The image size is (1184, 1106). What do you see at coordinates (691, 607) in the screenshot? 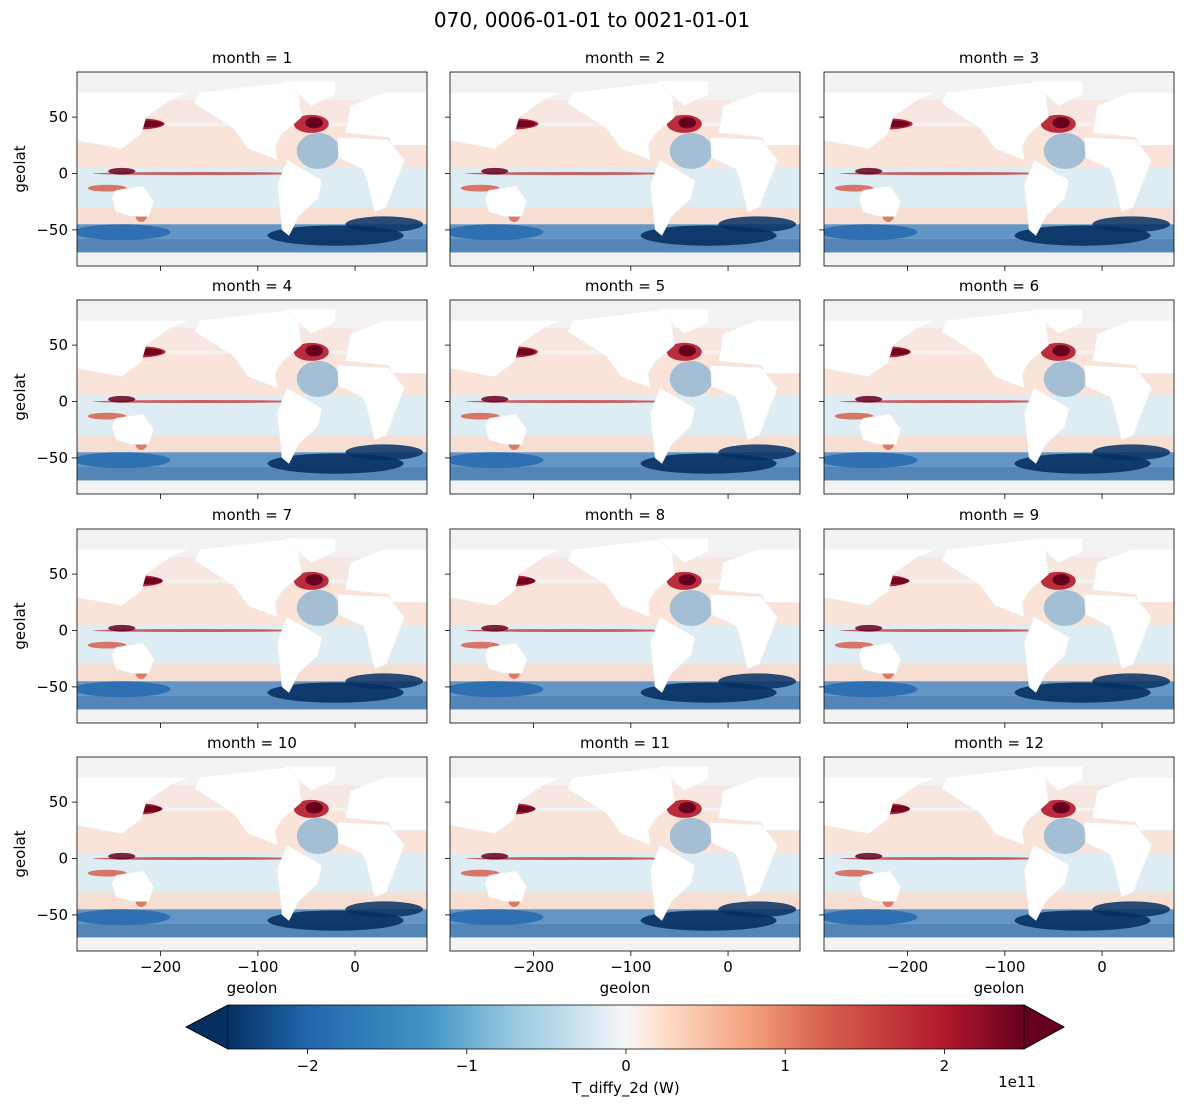
I see `atlantic-negative` at bounding box center [691, 607].